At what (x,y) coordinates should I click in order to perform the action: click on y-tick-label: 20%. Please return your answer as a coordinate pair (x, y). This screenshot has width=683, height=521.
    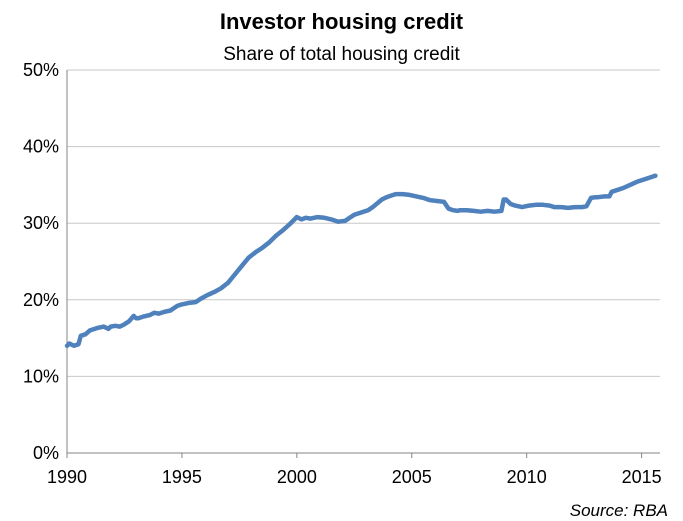
    Looking at the image, I should click on (41, 300).